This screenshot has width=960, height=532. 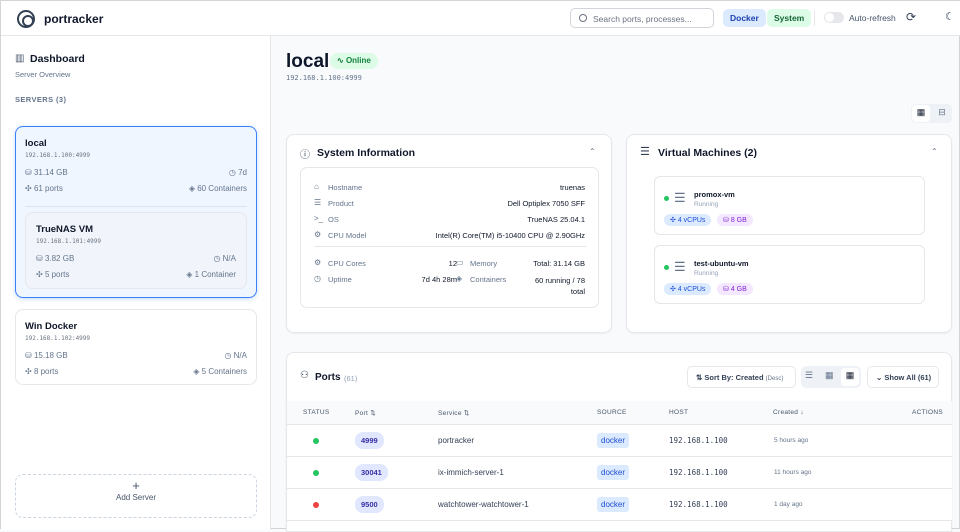 I want to click on column-service: Service ⇅, so click(x=454, y=413).